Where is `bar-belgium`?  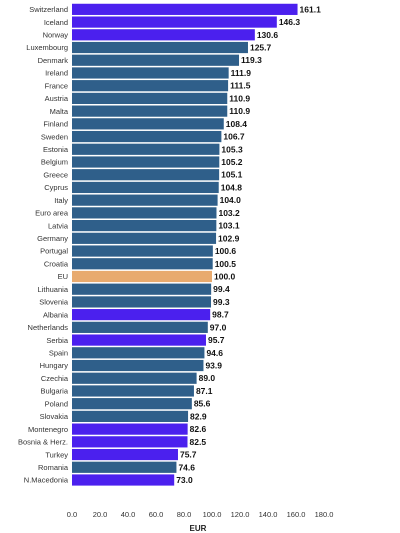
bar-belgium is located at coordinates (146, 162).